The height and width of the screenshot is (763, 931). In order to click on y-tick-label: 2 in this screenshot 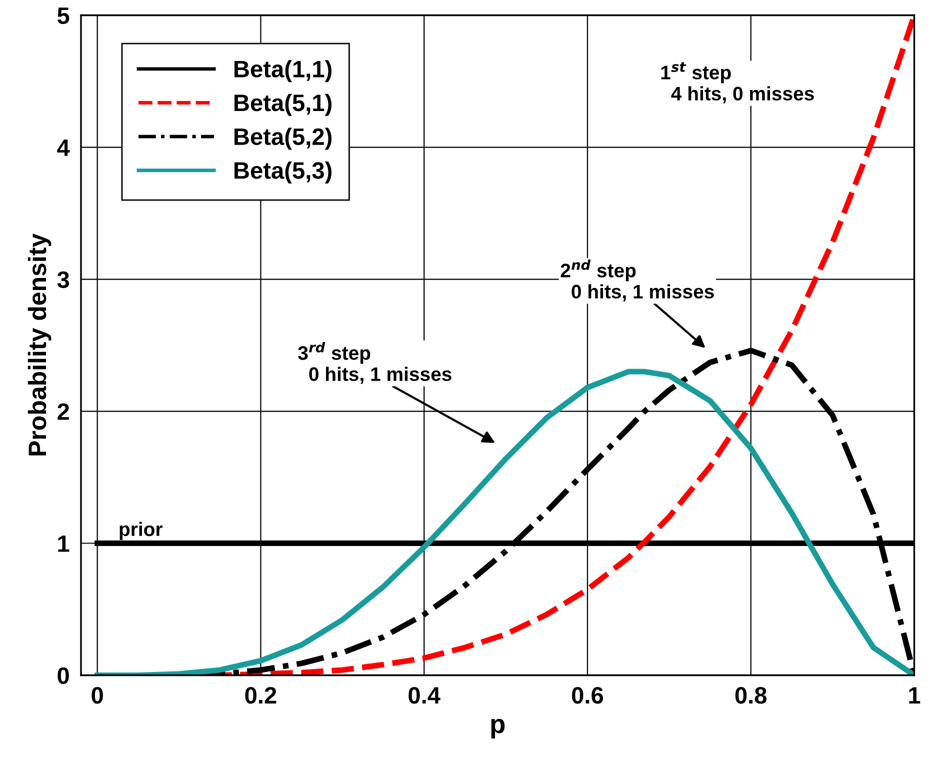, I will do `click(63, 411)`.